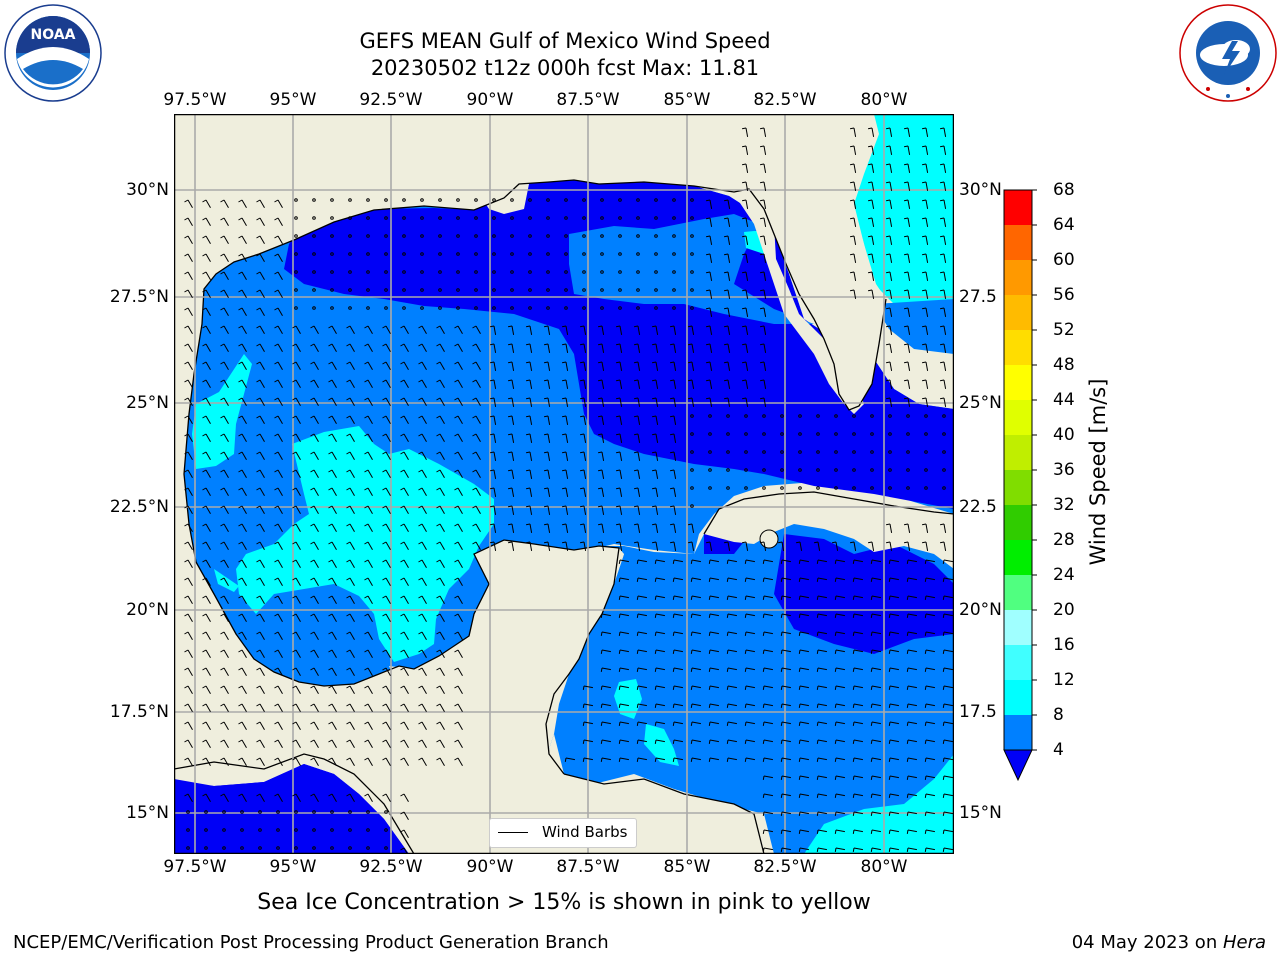 This screenshot has width=1280, height=960. What do you see at coordinates (1064, 295) in the screenshot?
I see `colorbar-tick-label: 56` at bounding box center [1064, 295].